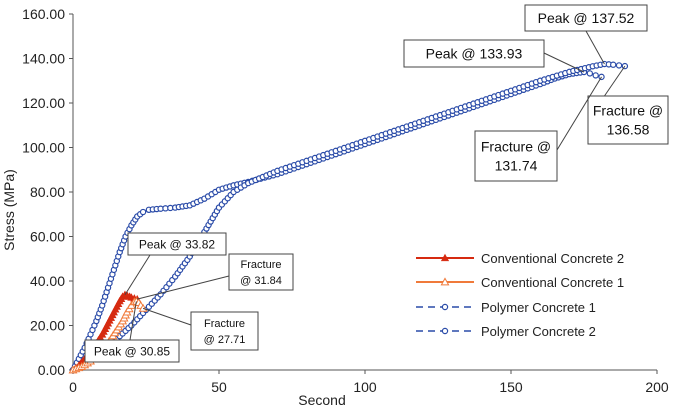  I want to click on y-tick-label: 80.00, so click(47, 192).